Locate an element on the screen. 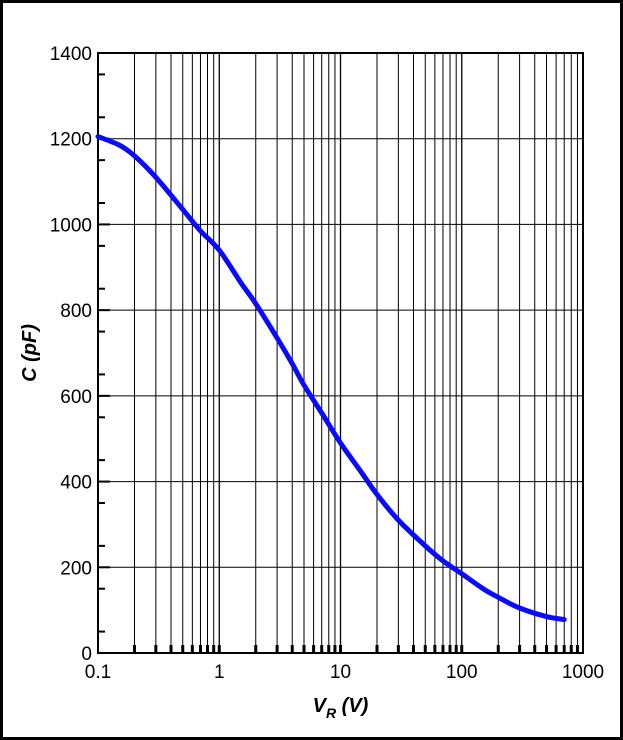  y-tick-label: 0 is located at coordinates (86, 654).